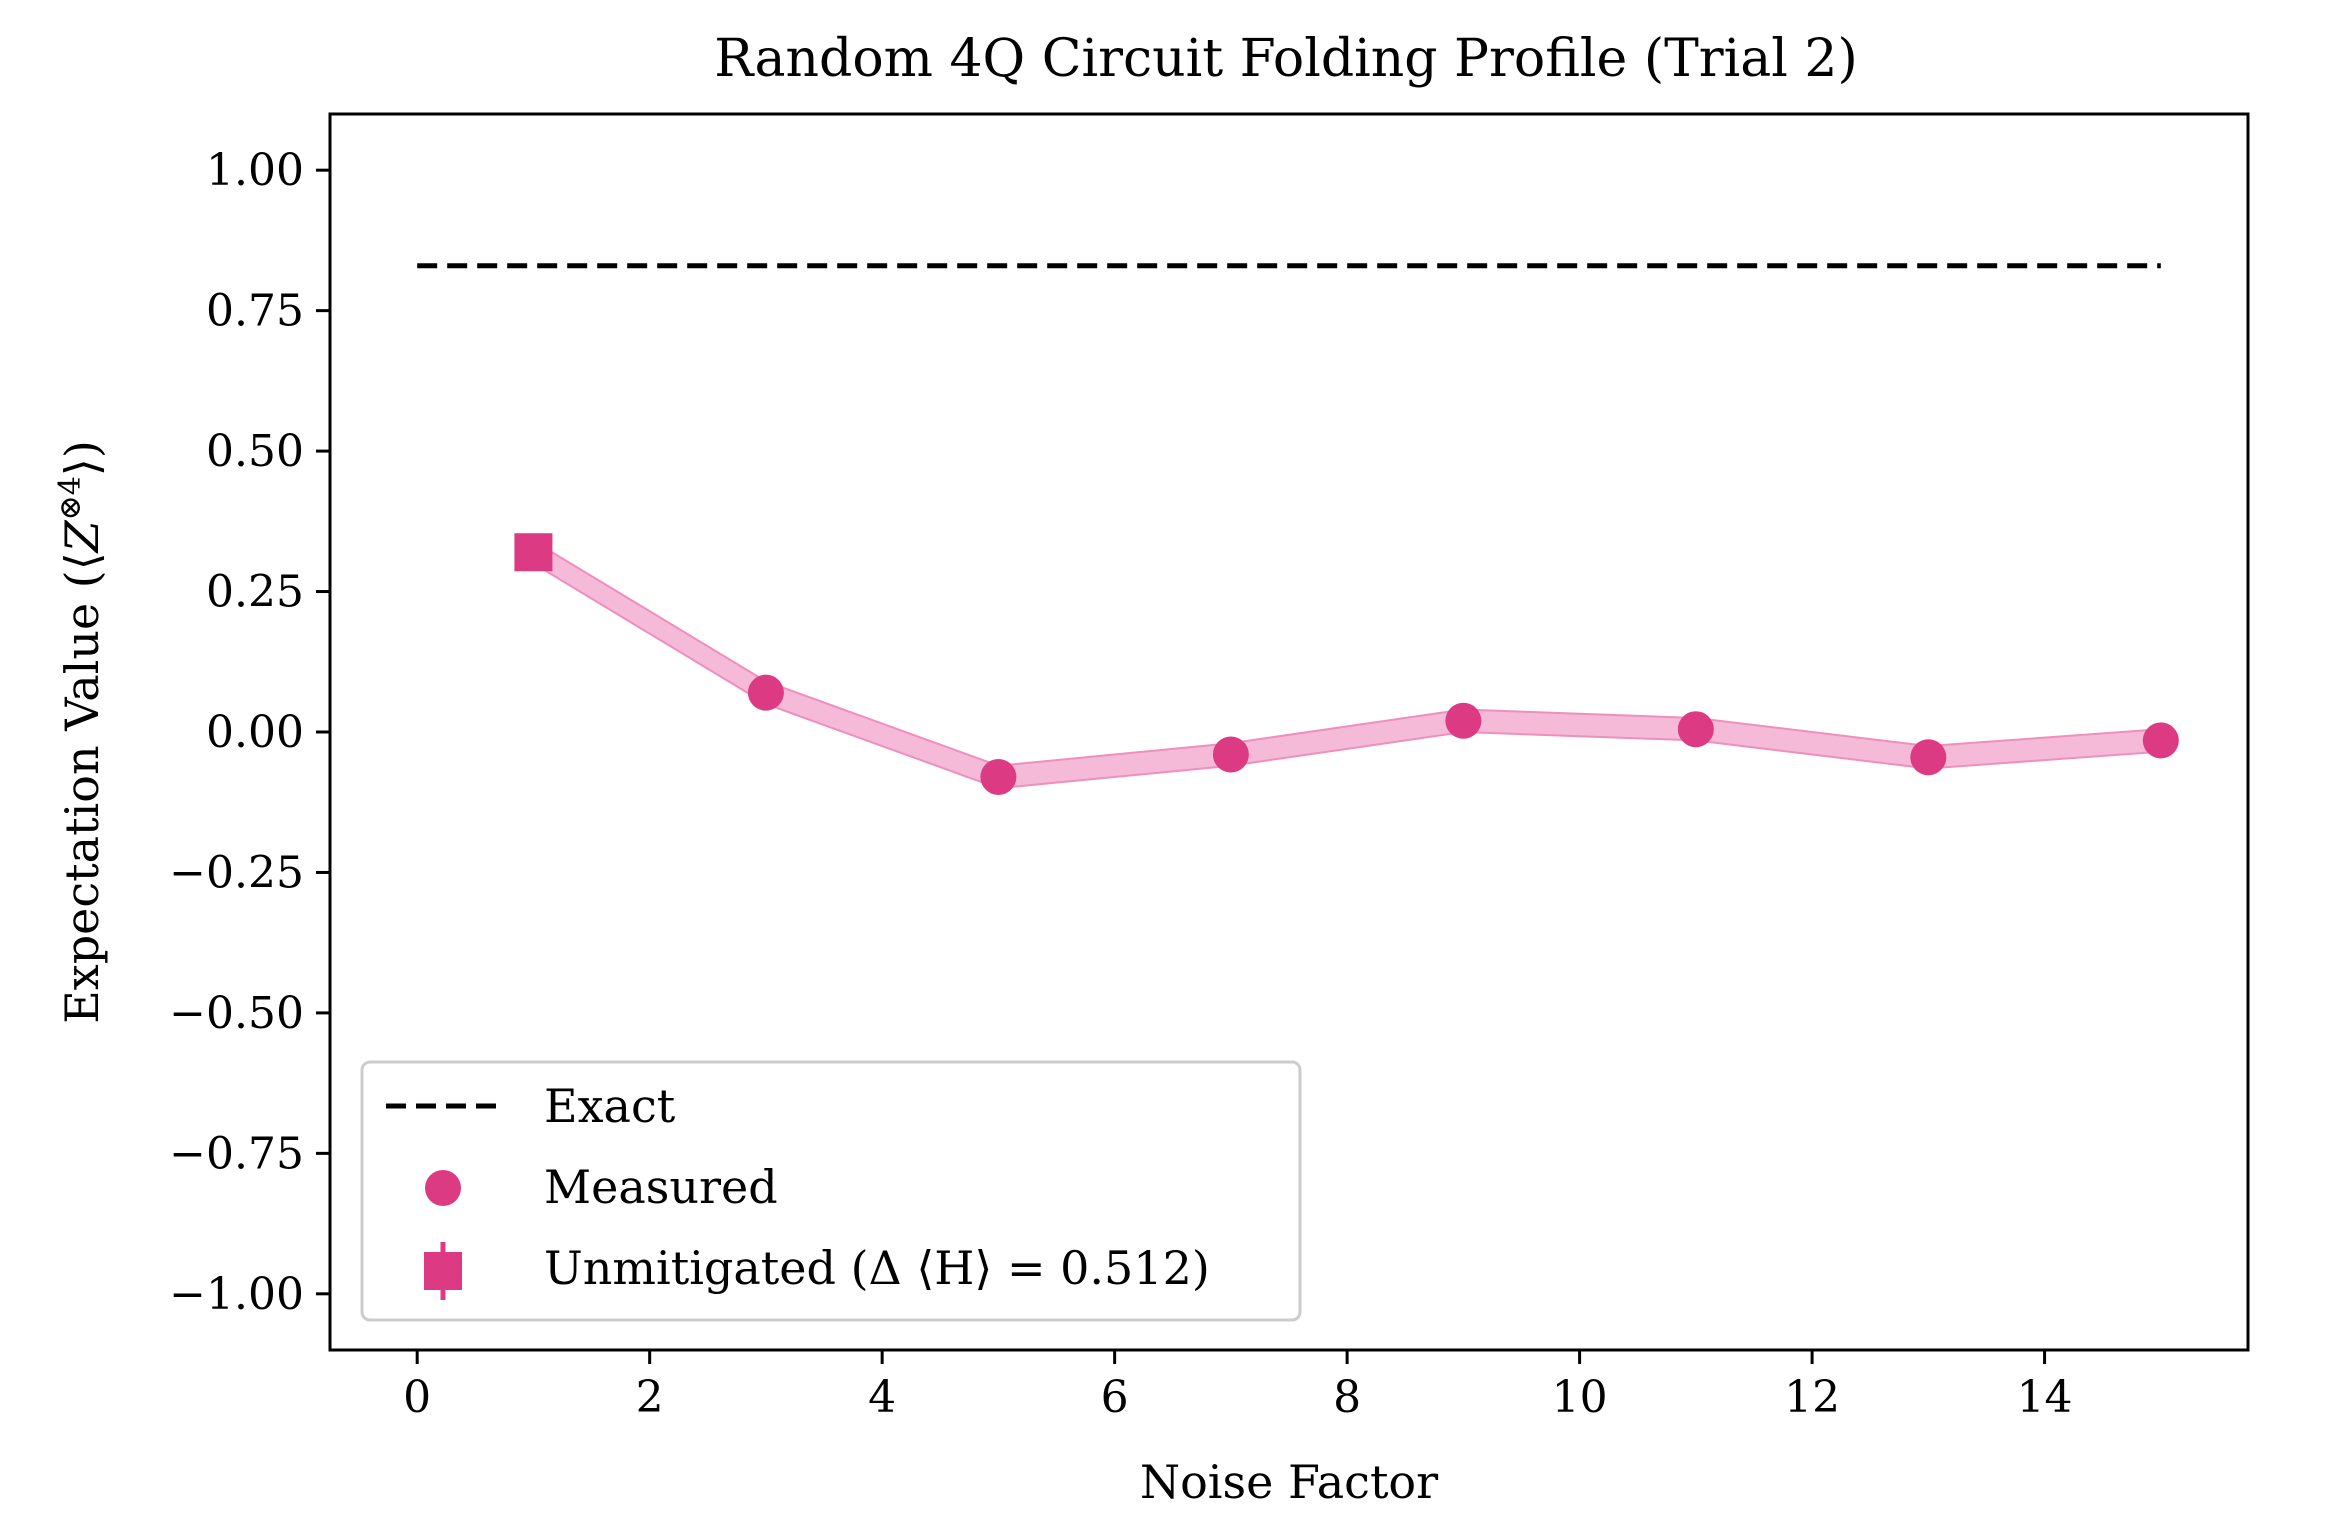  What do you see at coordinates (1347, 1397) in the screenshot?
I see `x-tick-label: 8` at bounding box center [1347, 1397].